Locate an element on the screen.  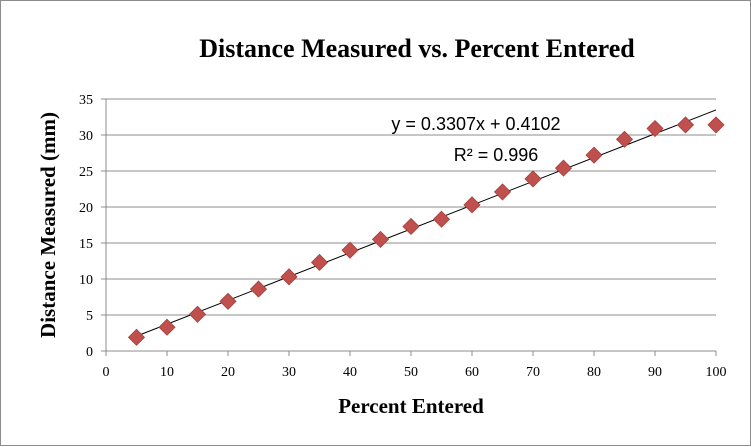
x-tick-label: 100 is located at coordinates (716, 372).